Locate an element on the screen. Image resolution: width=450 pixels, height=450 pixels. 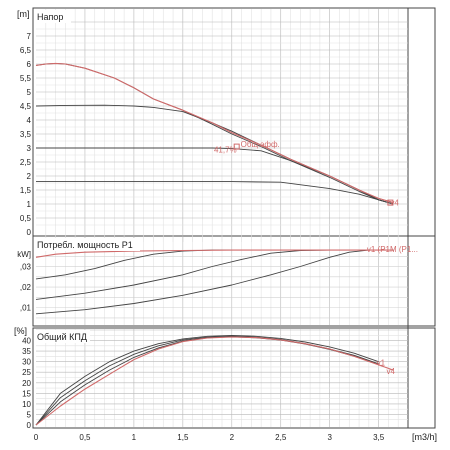
y-tick-label: 15 is located at coordinates (26, 393).